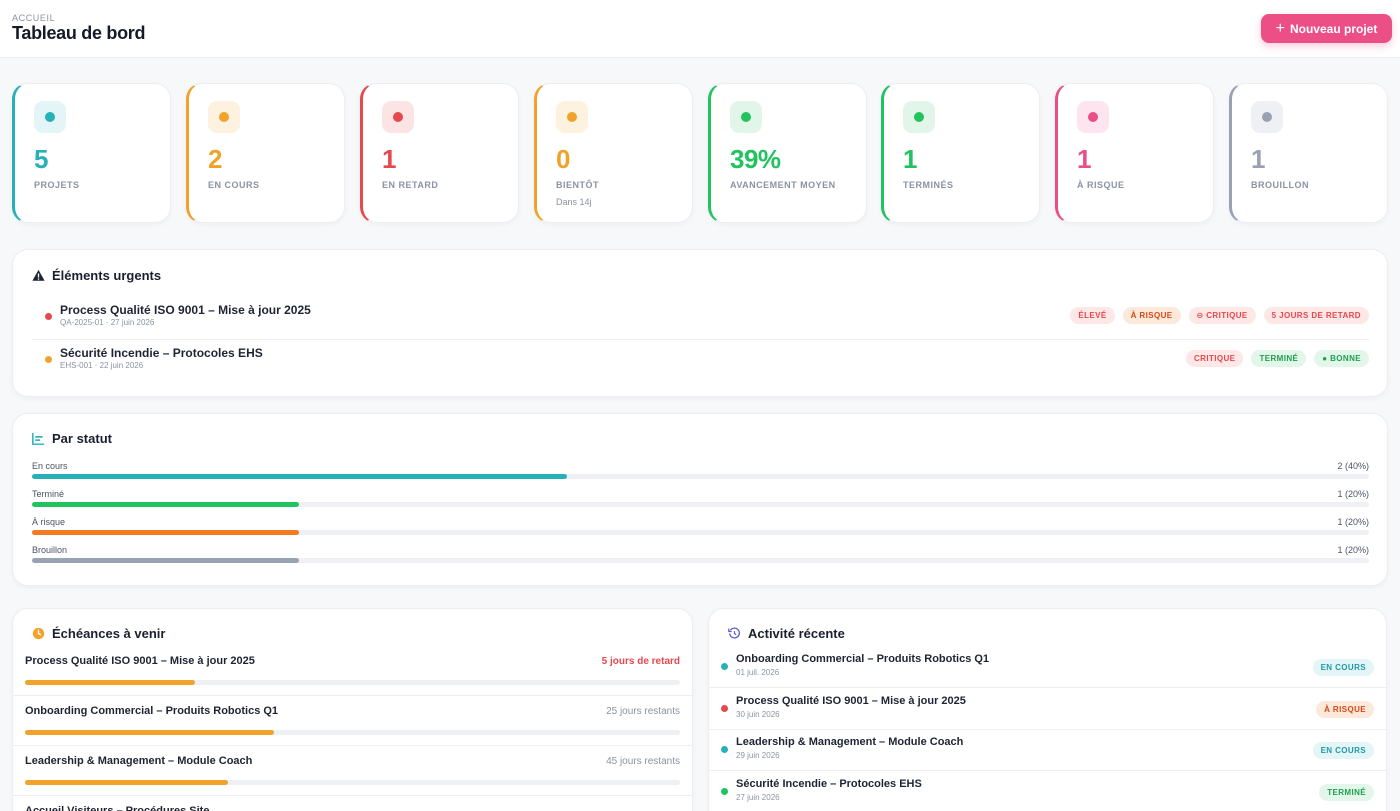 The image size is (1400, 811). What do you see at coordinates (928, 185) in the screenshot?
I see `stat-label: TERMINÉS` at bounding box center [928, 185].